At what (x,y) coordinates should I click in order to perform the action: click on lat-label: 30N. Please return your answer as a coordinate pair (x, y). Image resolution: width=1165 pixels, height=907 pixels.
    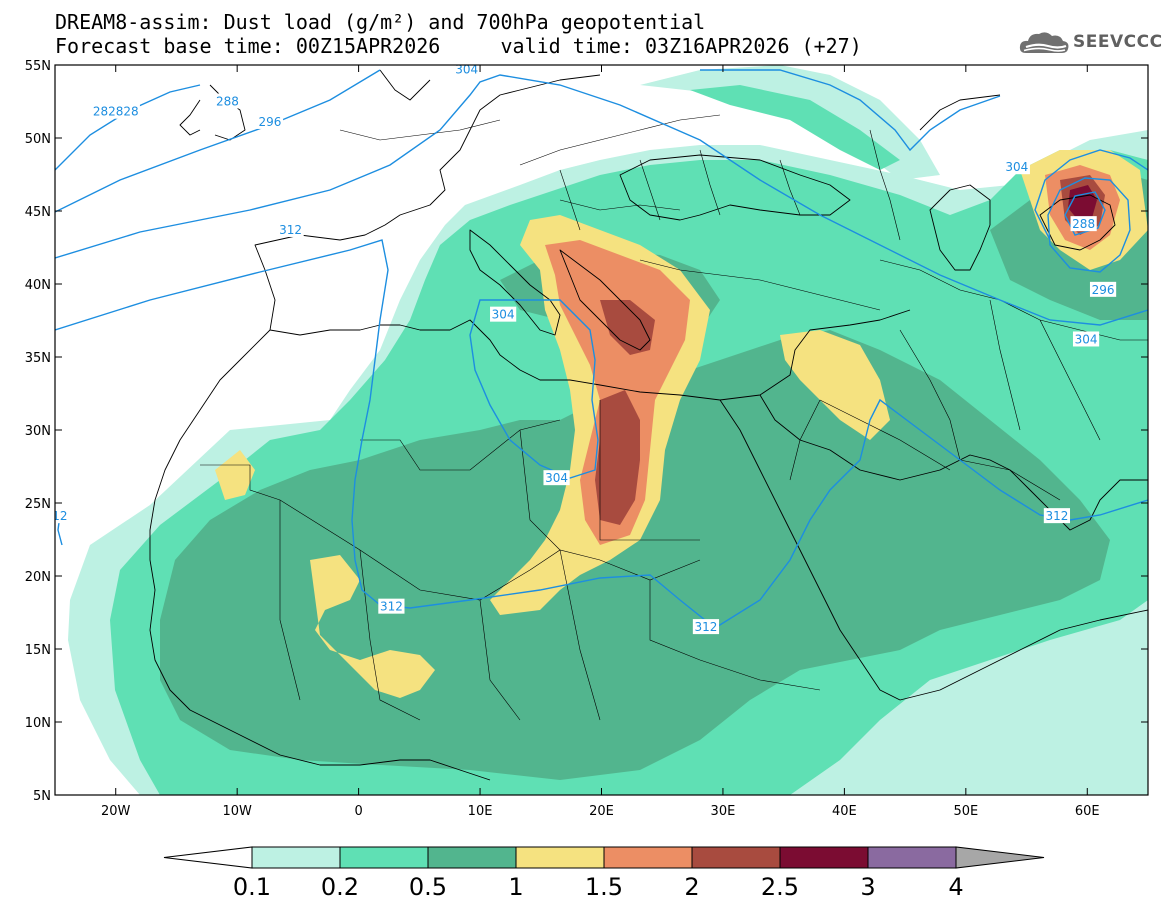
    Looking at the image, I should click on (38, 431).